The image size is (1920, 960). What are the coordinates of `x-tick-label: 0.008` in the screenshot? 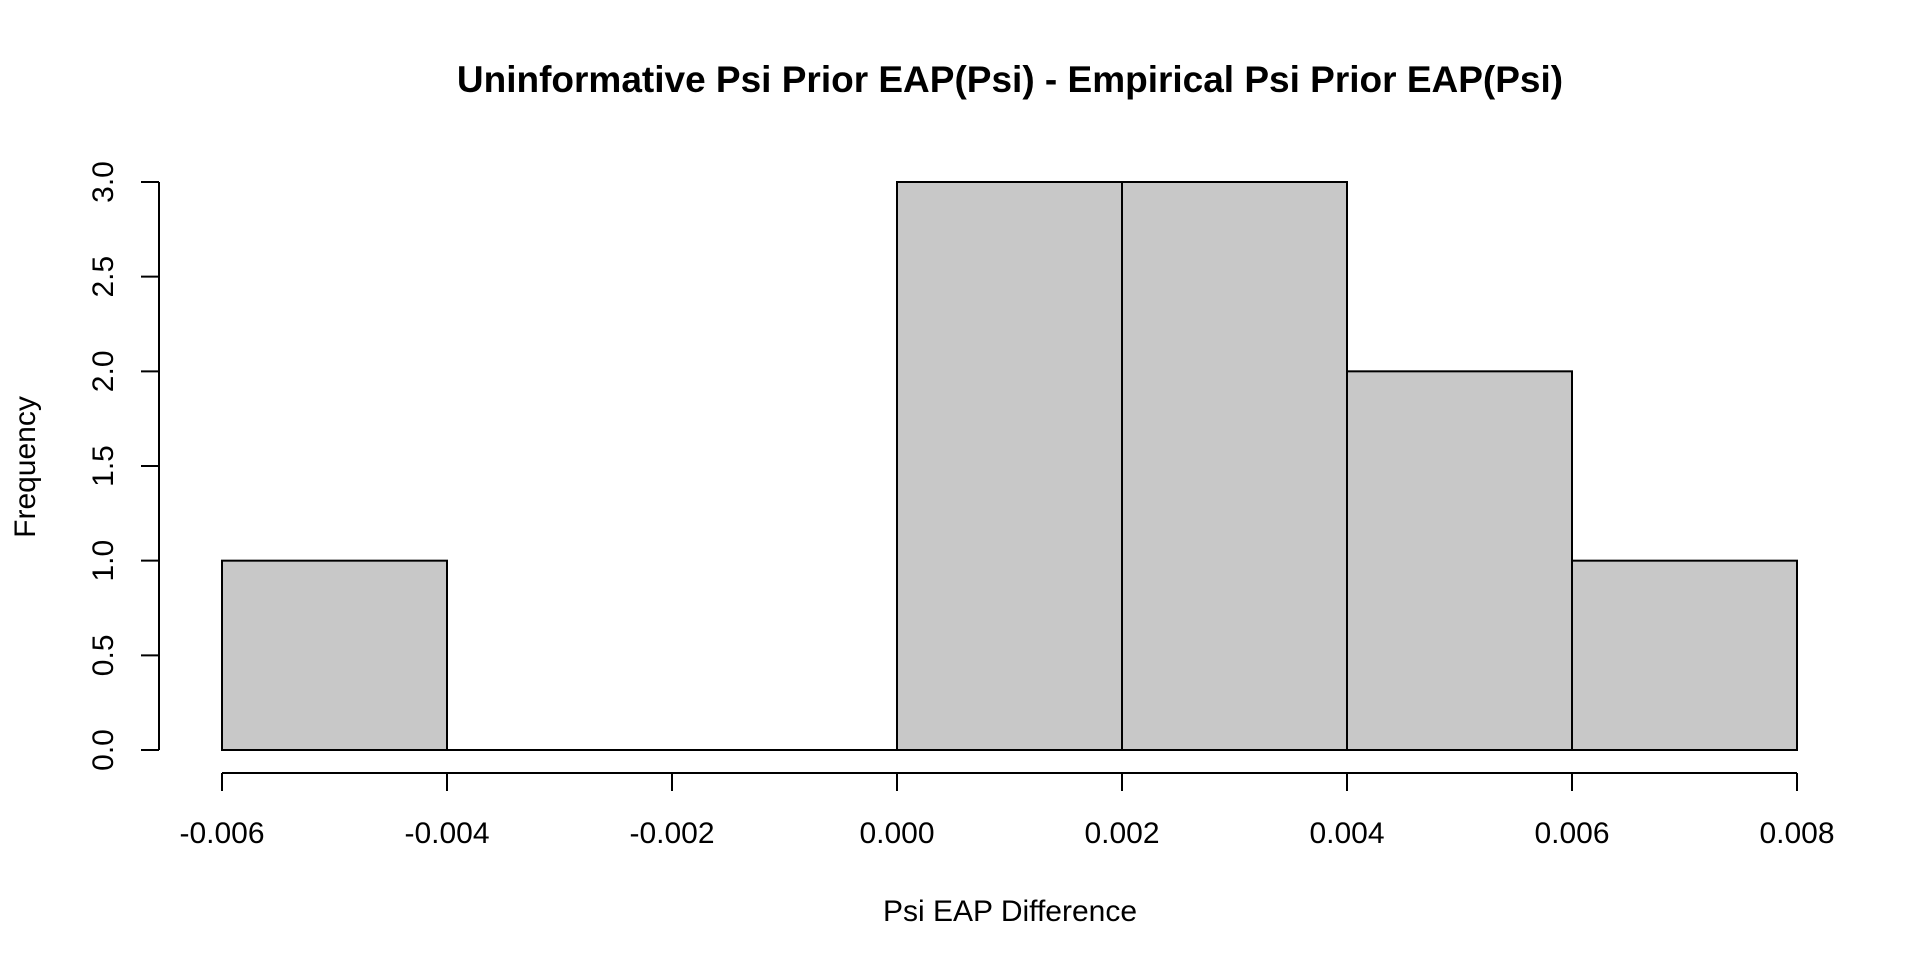 It's located at (1796, 833).